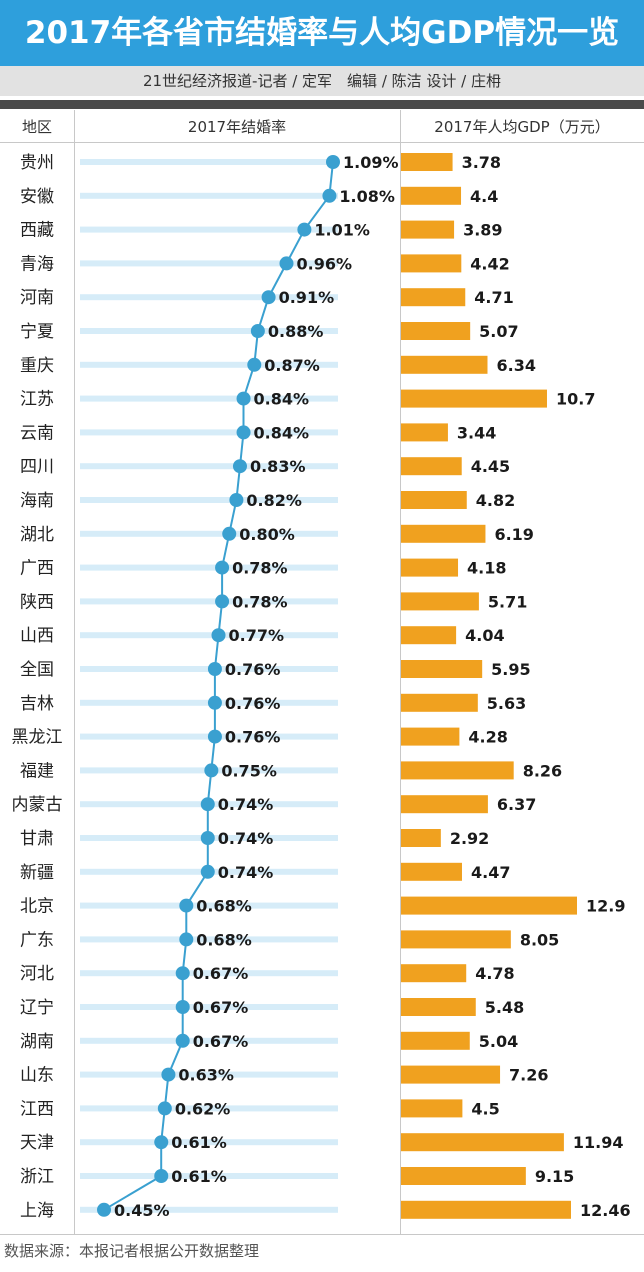 This screenshot has height=1272, width=644. Describe the element at coordinates (267, 534) in the screenshot. I see `marriage-rate-label: 0.80%` at that location.